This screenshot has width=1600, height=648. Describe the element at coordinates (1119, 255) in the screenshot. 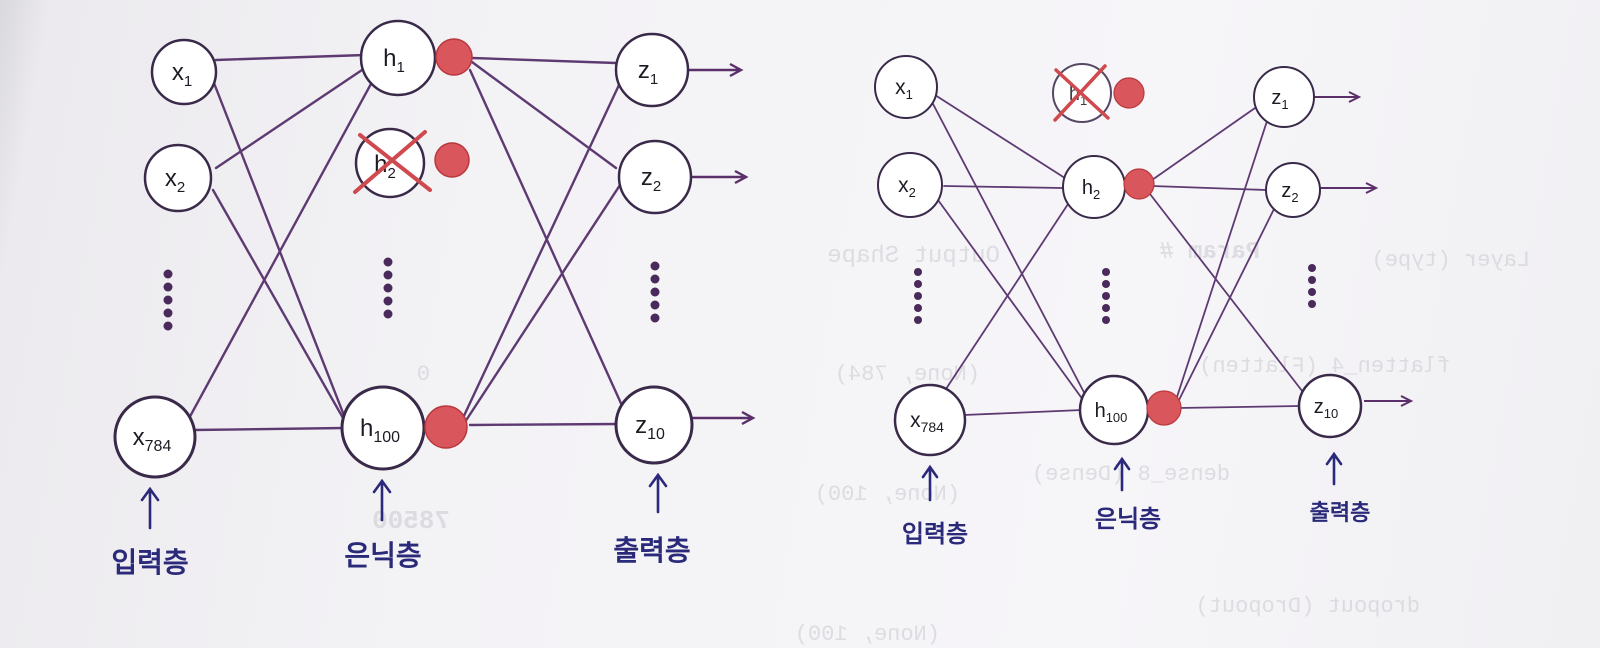

I see `right-edges` at that location.